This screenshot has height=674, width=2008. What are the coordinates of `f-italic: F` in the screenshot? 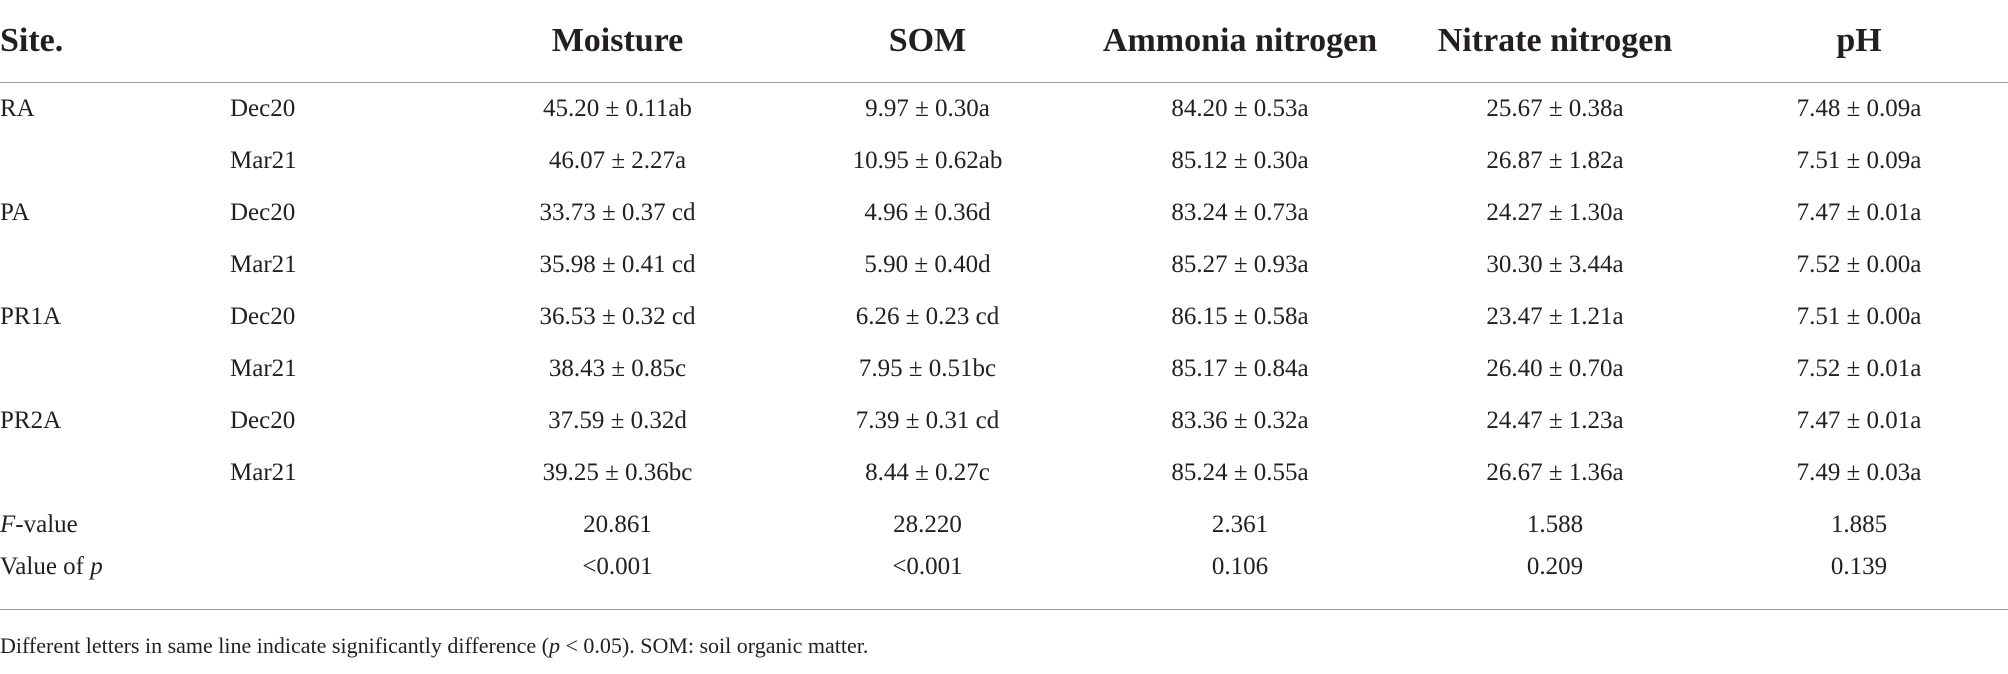 It's located at (8, 524).